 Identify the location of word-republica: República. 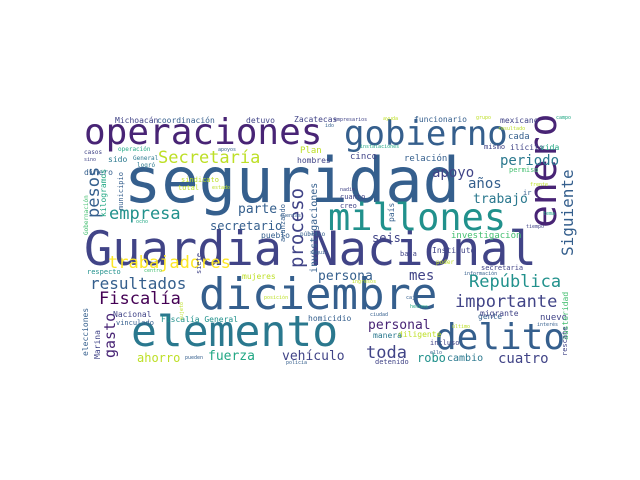
(515, 282).